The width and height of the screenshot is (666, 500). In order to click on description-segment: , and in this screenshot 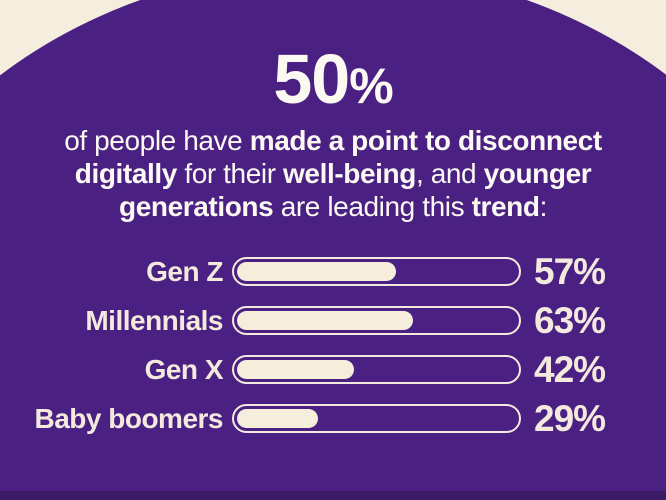, I will do `click(449, 173)`.